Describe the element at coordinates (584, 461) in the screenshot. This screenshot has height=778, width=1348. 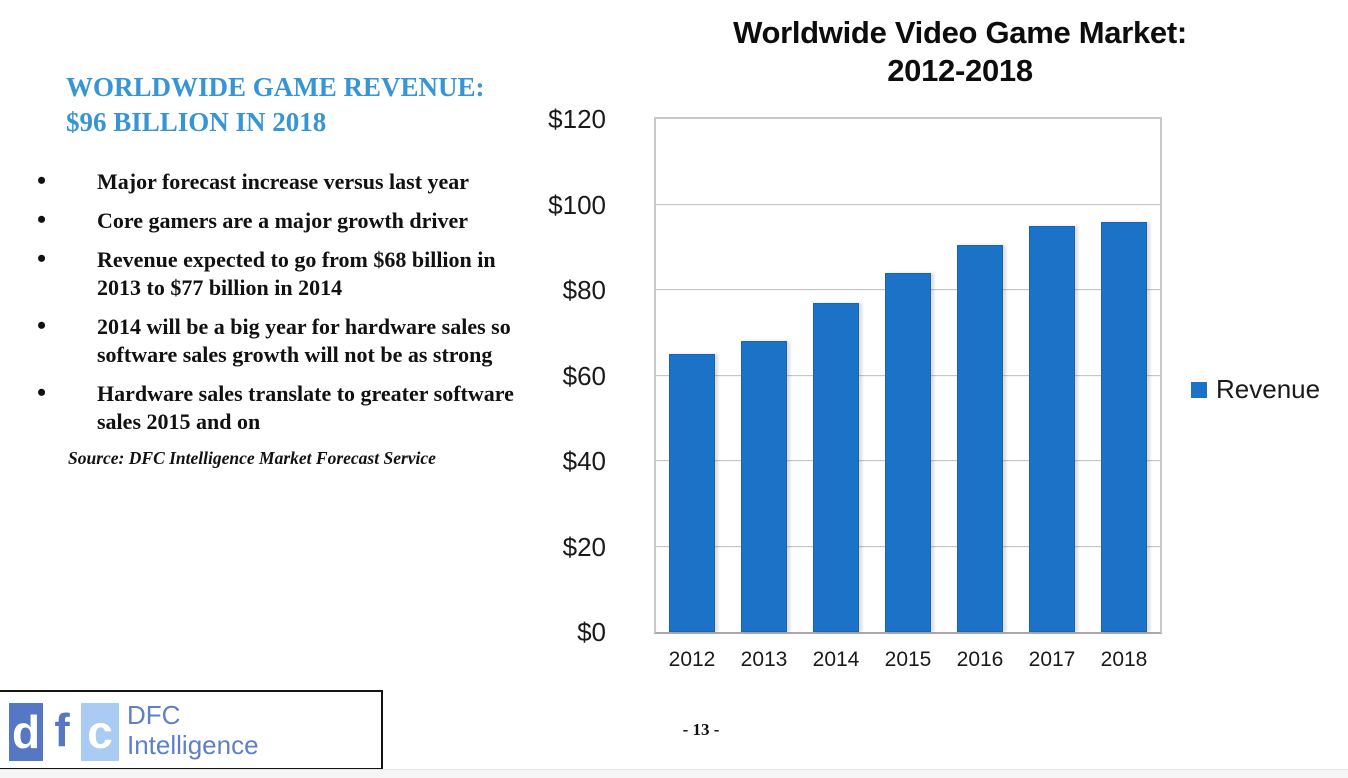
I see `y-tick-label: $40` at that location.